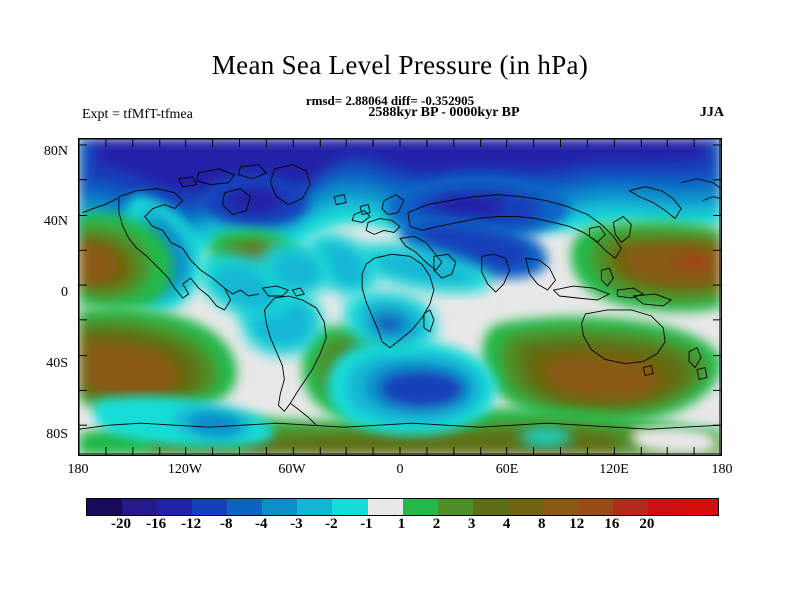  Describe the element at coordinates (401, 524) in the screenshot. I see `colorbar-tick-1: 1` at that location.